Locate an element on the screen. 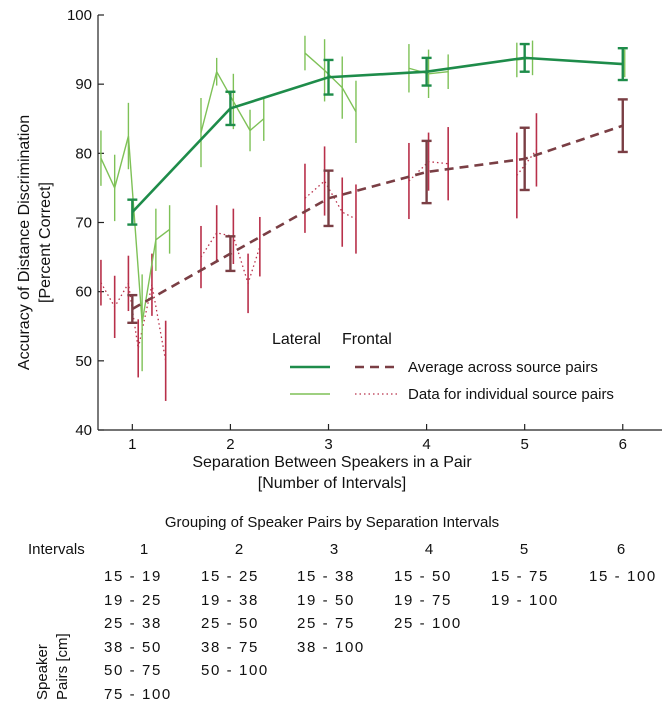 The image size is (664, 706). table-cell: 75 - 100 is located at coordinates (138, 694).